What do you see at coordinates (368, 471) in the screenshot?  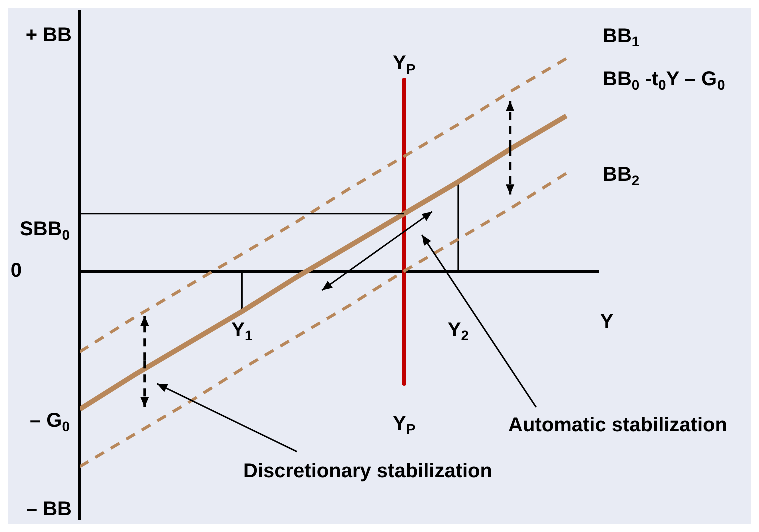 I see `annotation: Discretionary stabilization` at bounding box center [368, 471].